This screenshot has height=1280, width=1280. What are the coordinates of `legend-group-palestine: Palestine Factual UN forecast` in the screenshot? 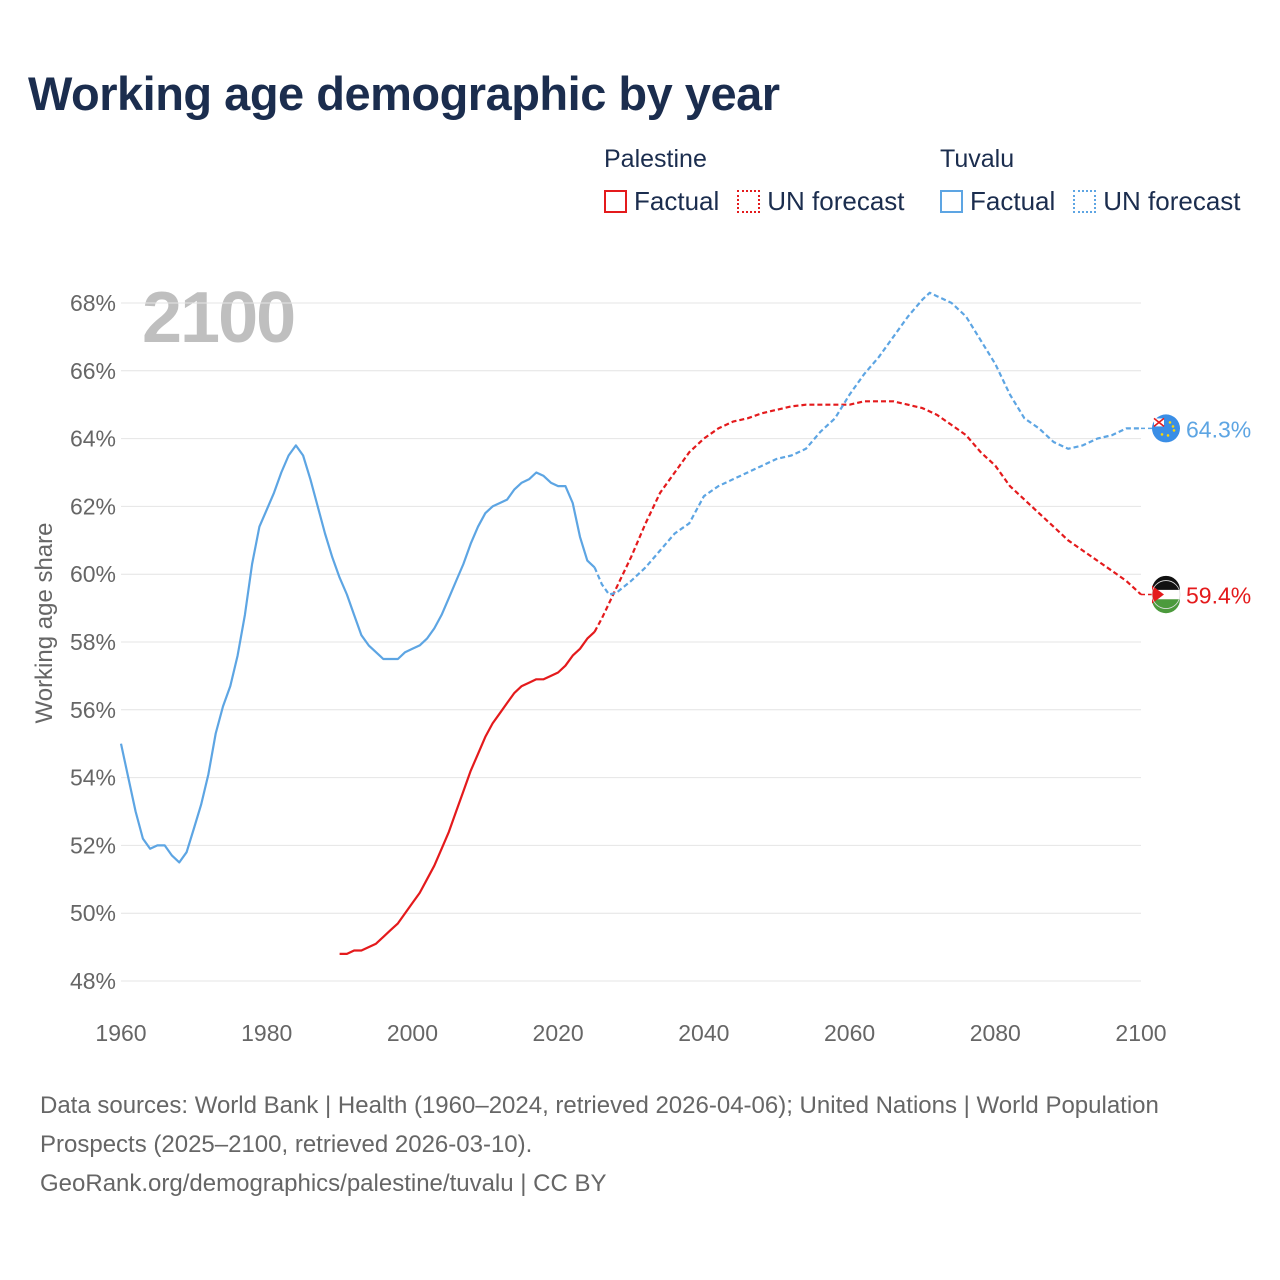 It's located at (763, 180).